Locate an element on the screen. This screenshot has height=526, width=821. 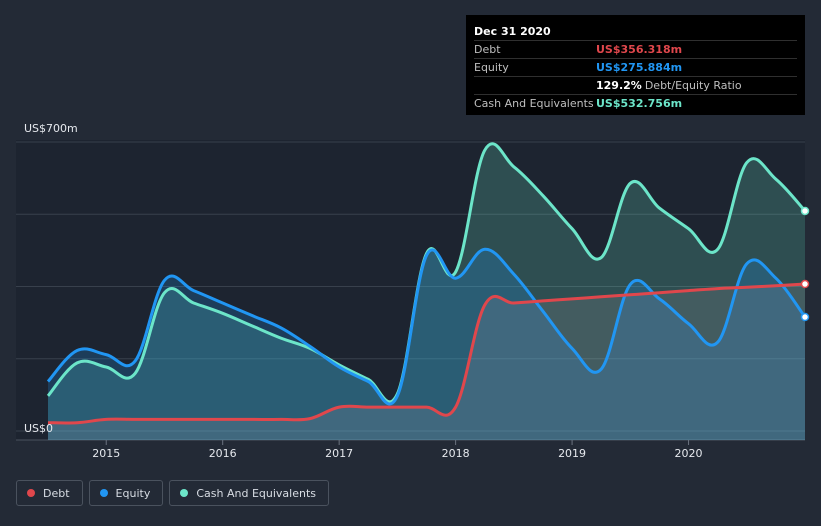
tooltip-label: Equity is located at coordinates (491, 67).